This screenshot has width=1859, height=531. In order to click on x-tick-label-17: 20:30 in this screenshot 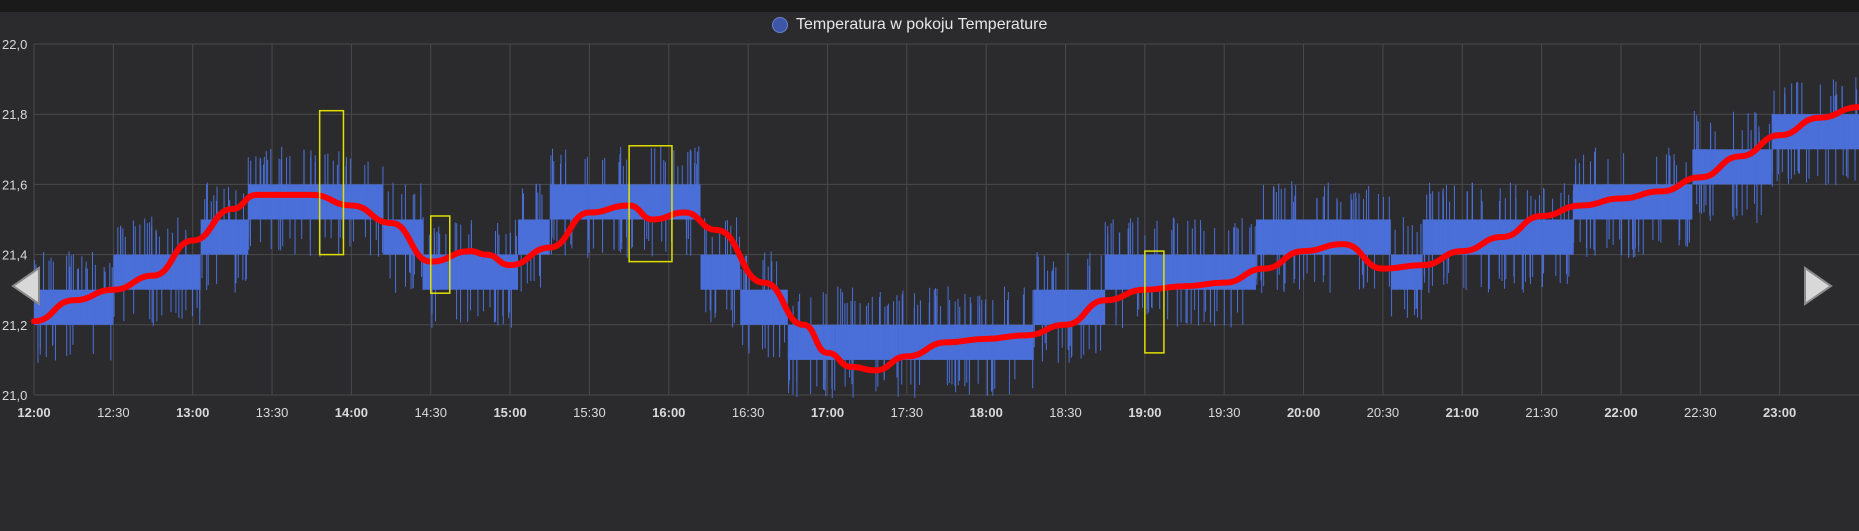, I will do `click(1383, 412)`.